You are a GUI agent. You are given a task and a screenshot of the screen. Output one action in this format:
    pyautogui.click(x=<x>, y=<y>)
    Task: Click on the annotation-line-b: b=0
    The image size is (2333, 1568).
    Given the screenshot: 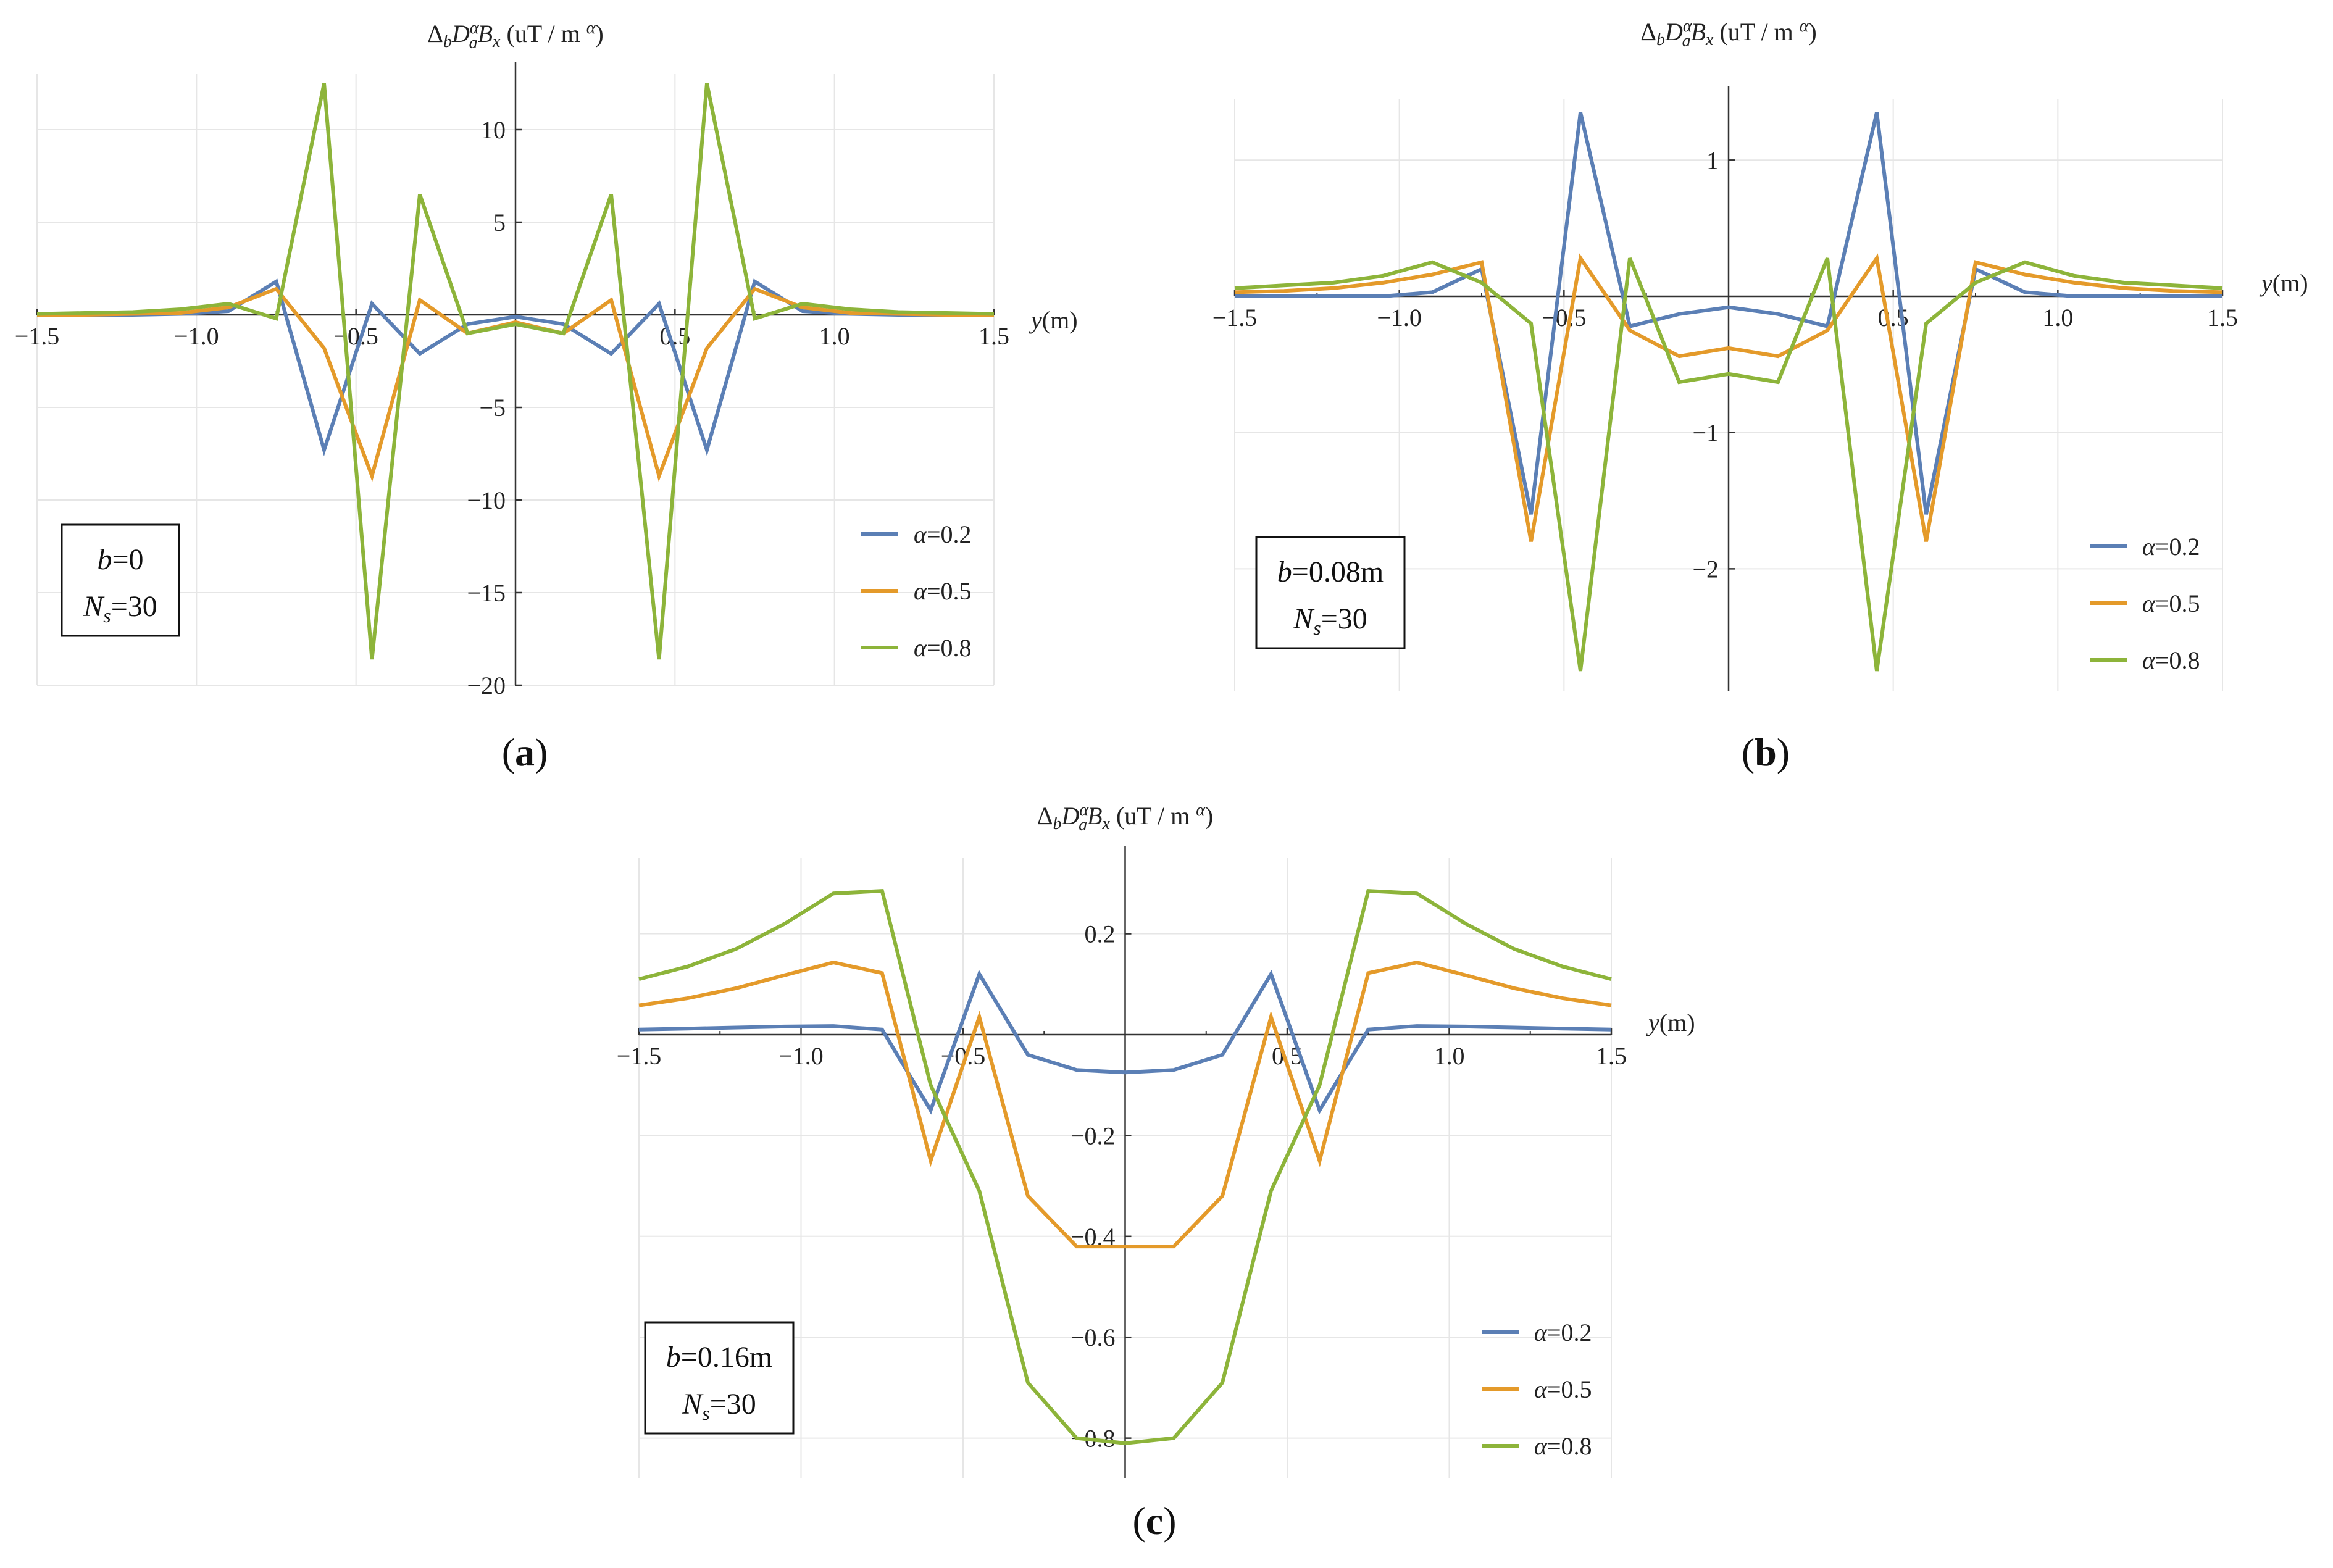 What is the action you would take?
    pyautogui.click(x=120, y=559)
    